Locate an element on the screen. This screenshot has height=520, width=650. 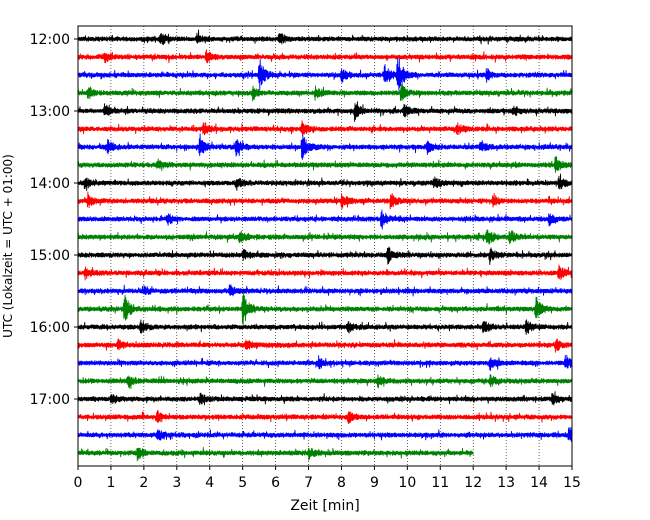
x-tick-label: 6 is located at coordinates (275, 483).